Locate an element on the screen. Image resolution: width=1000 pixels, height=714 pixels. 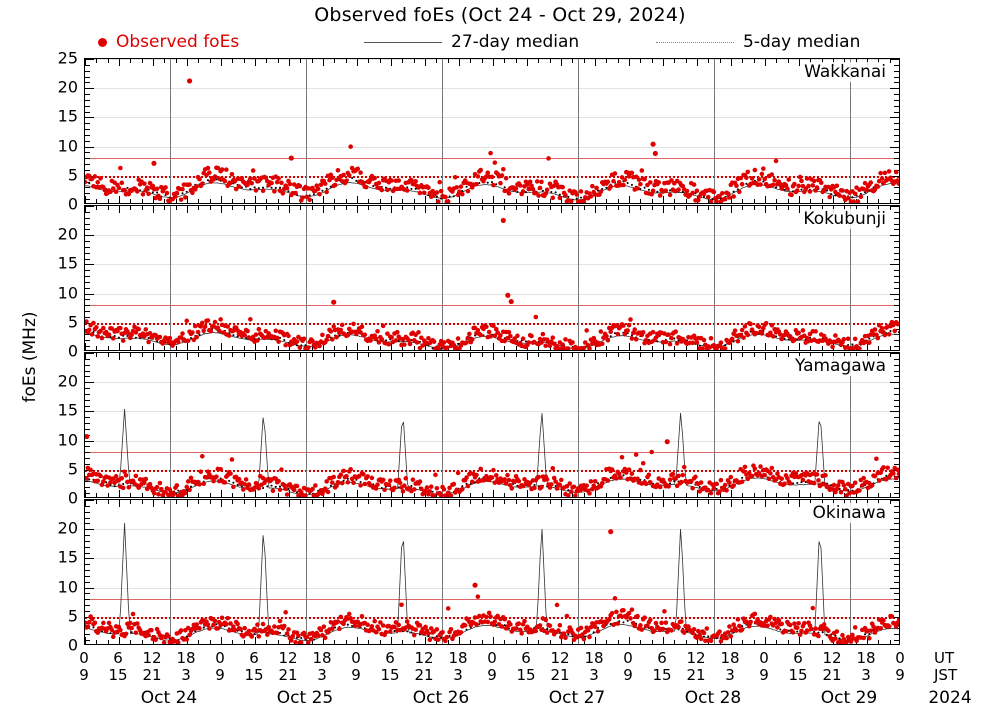
y-tick-label: 5 is located at coordinates (72, 322).